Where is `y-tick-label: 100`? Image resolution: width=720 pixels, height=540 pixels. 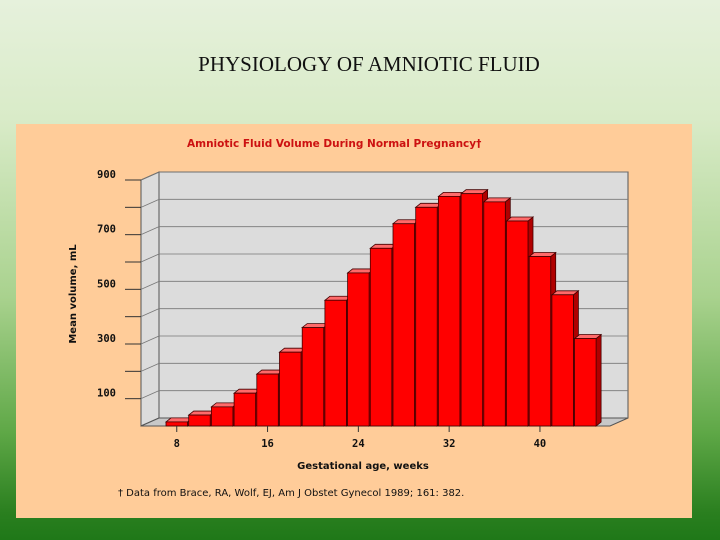 y-tick-label: 100 is located at coordinates (106, 394).